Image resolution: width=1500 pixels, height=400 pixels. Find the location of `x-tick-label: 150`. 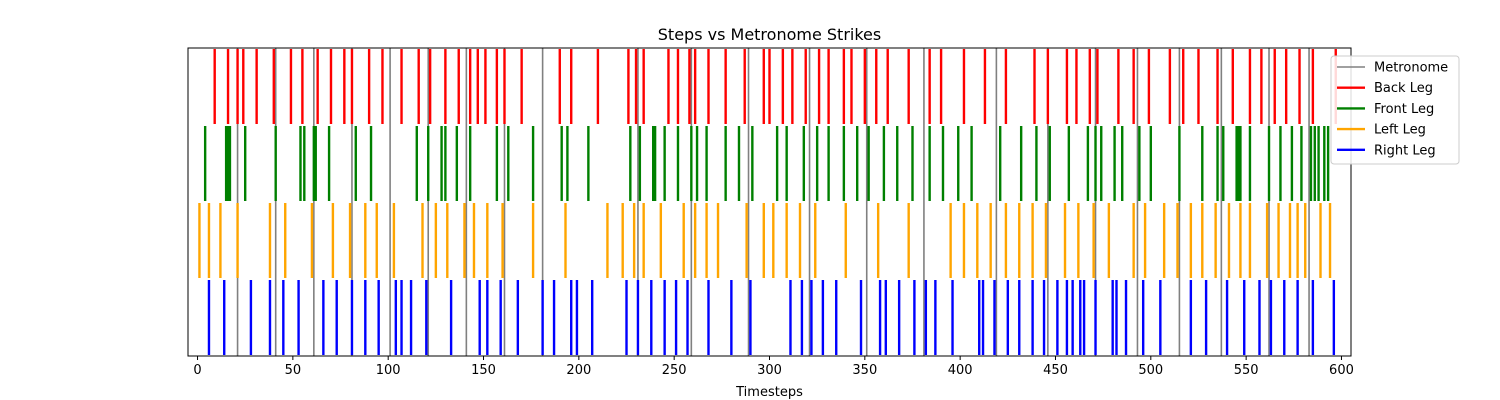

x-tick-label: 150 is located at coordinates (483, 370).